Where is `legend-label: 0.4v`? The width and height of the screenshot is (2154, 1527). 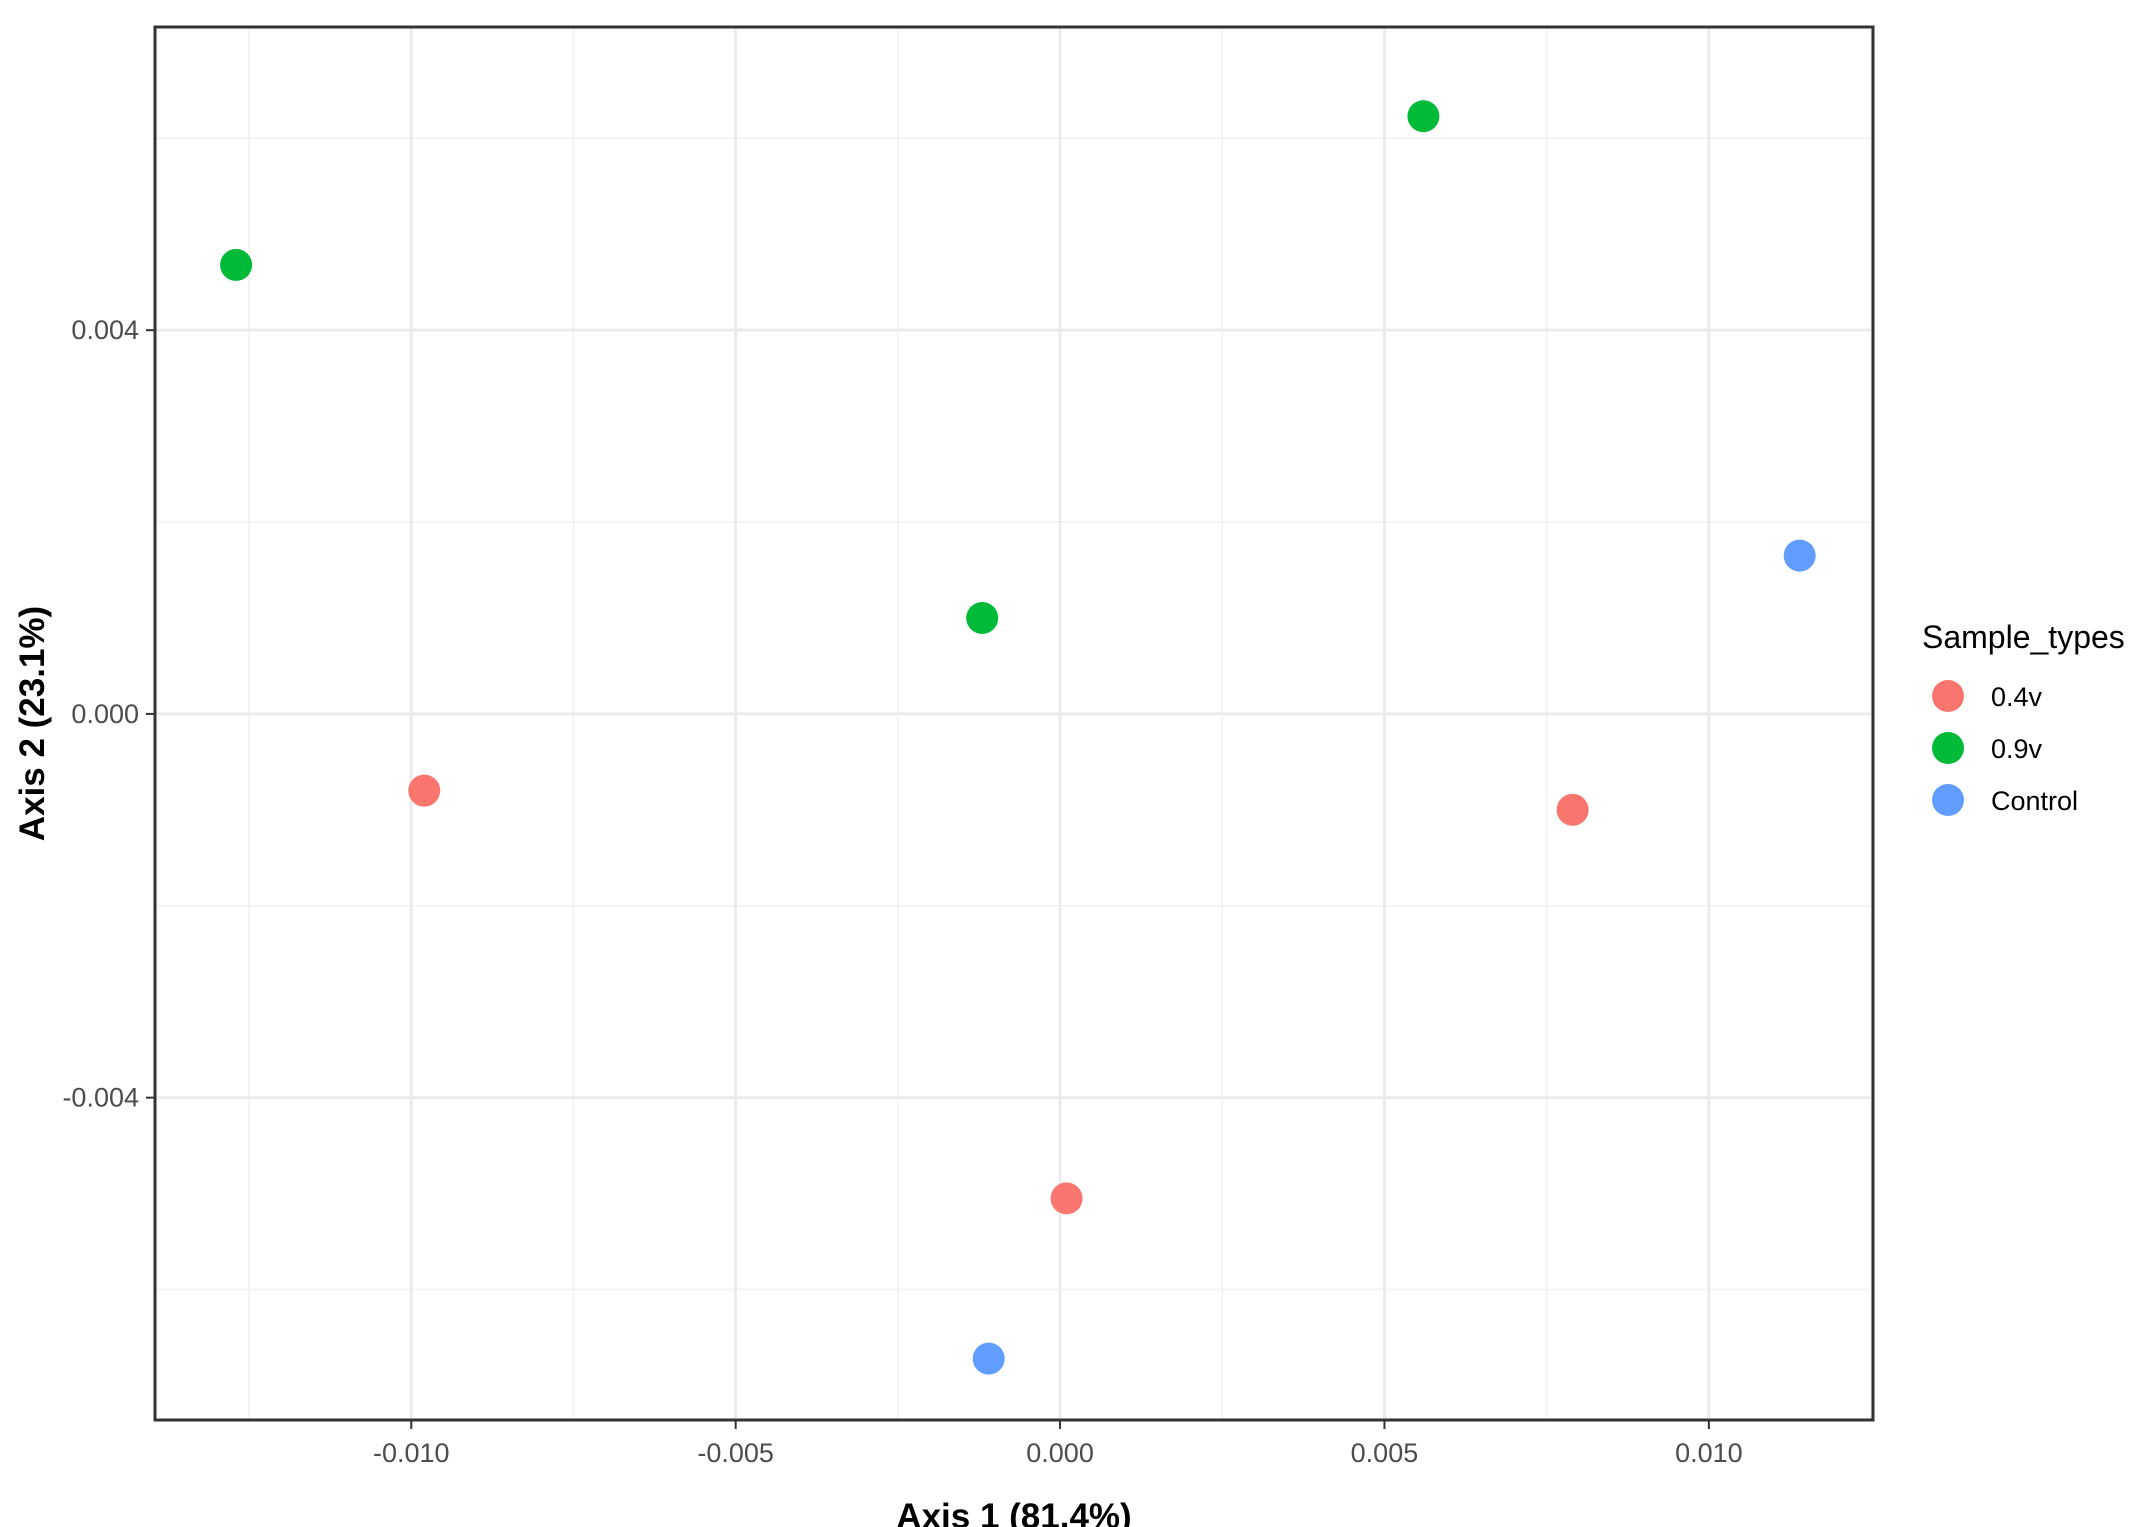
legend-label: 0.4v is located at coordinates (2017, 697).